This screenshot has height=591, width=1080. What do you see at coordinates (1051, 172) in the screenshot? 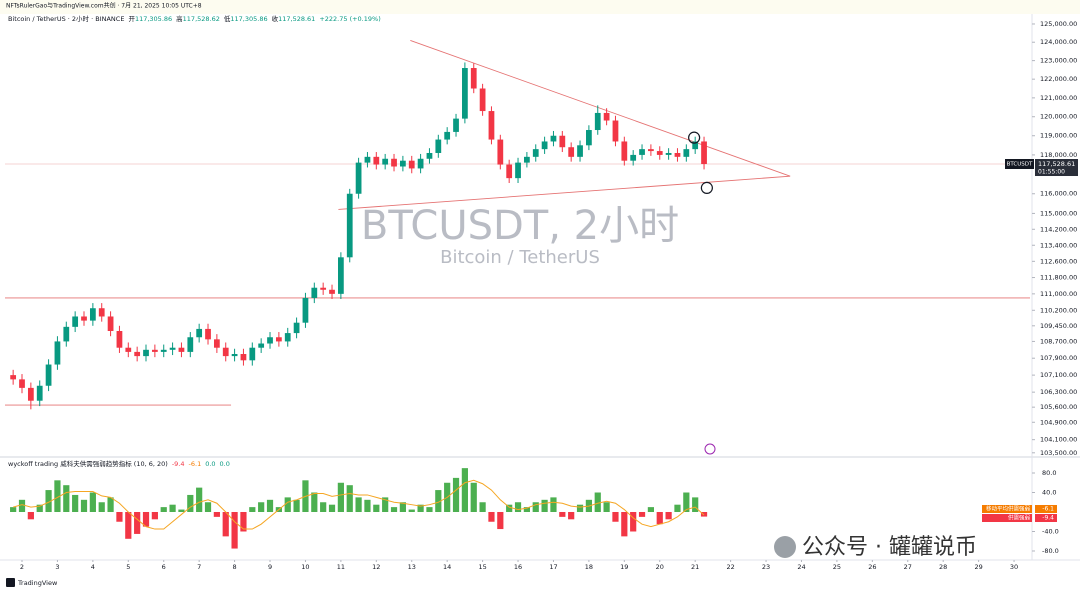
I see `countdown: 01:55:00` at bounding box center [1051, 172].